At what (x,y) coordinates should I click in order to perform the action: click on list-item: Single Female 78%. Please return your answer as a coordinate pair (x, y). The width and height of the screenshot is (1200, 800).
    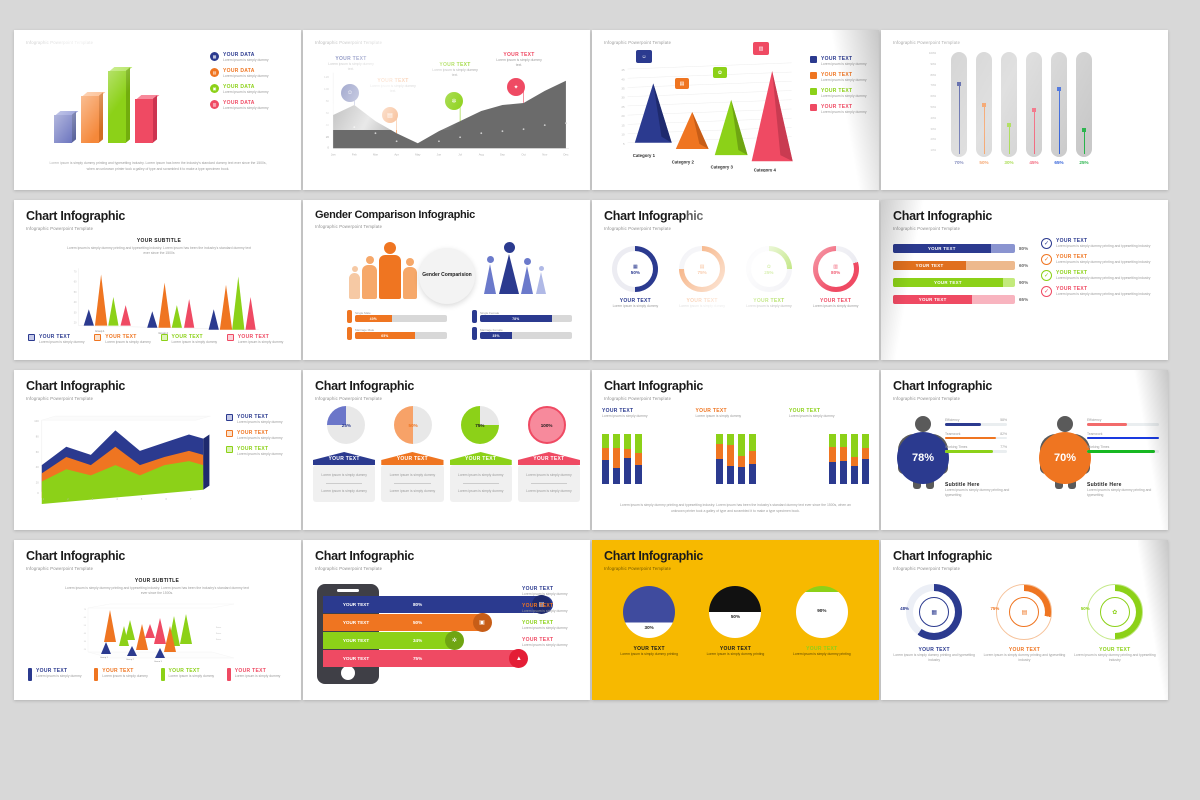
    Looking at the image, I should click on (522, 316).